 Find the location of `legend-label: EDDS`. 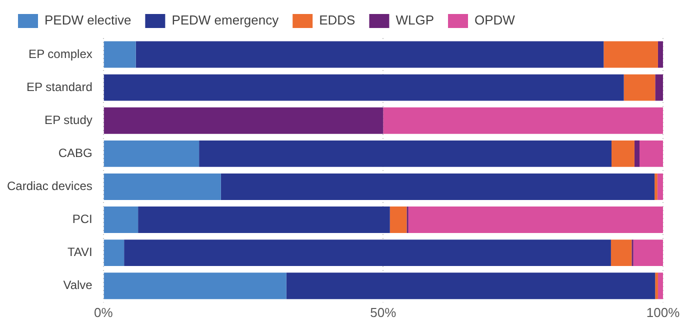

legend-label: EDDS is located at coordinates (337, 20).